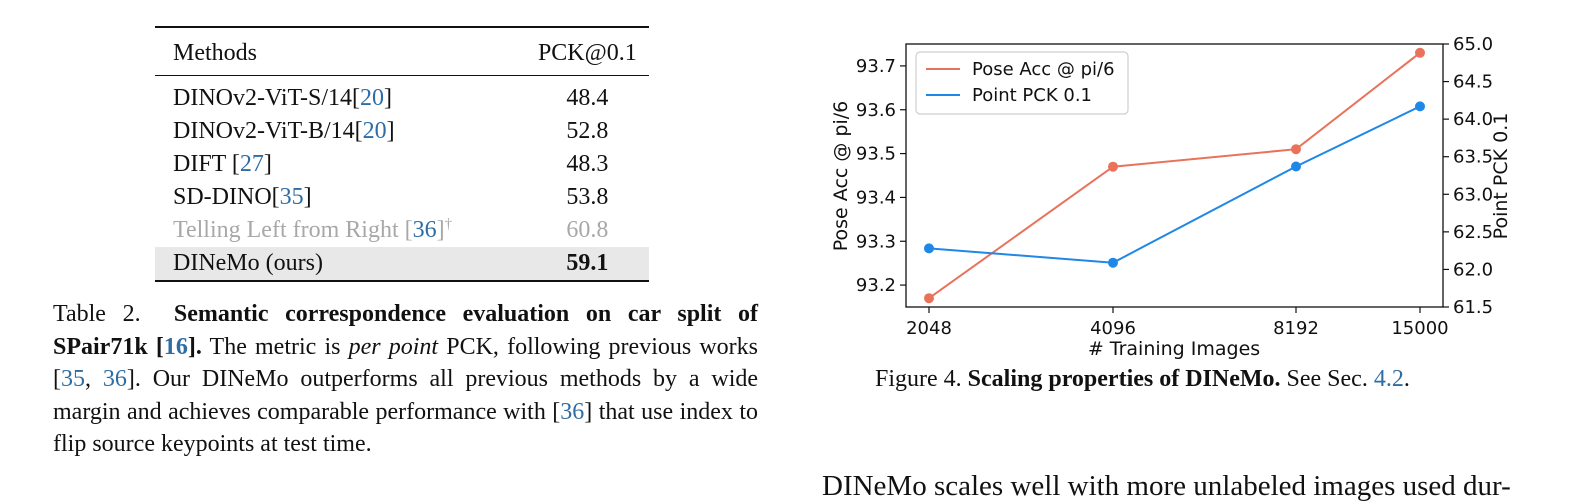 The height and width of the screenshot is (503, 1586). What do you see at coordinates (242, 197) in the screenshot?
I see `method-cell: SD-DINO[35]` at bounding box center [242, 197].